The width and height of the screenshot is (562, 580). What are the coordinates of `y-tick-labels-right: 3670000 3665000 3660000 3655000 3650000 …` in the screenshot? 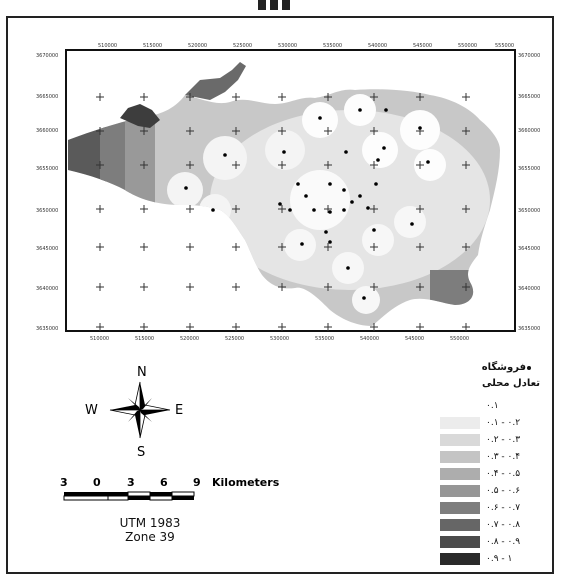 It's located at (529, 192).